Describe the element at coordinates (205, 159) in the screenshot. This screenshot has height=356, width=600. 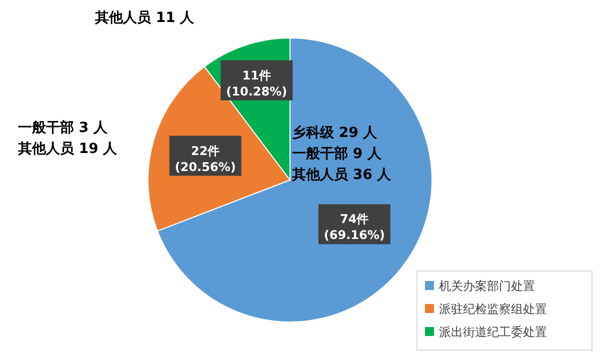
I see `data-label: 22件 (20.56%)` at that location.